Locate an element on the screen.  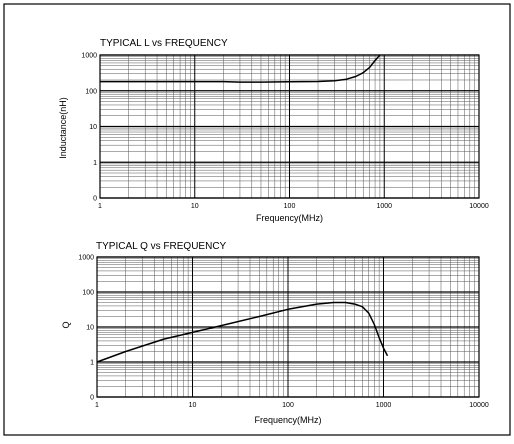
q-series-line is located at coordinates (242, 332).